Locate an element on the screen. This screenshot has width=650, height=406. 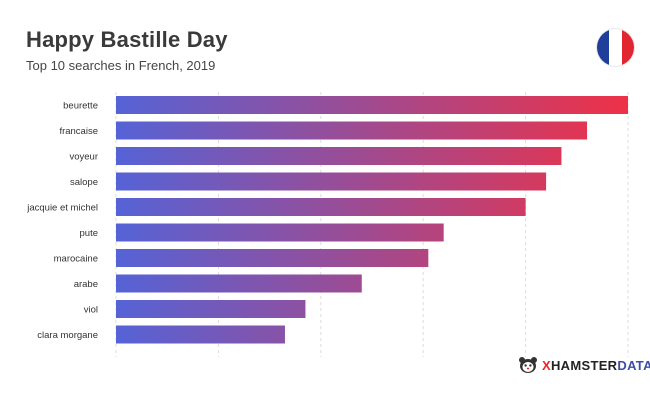
category-label: viol is located at coordinates (91, 310).